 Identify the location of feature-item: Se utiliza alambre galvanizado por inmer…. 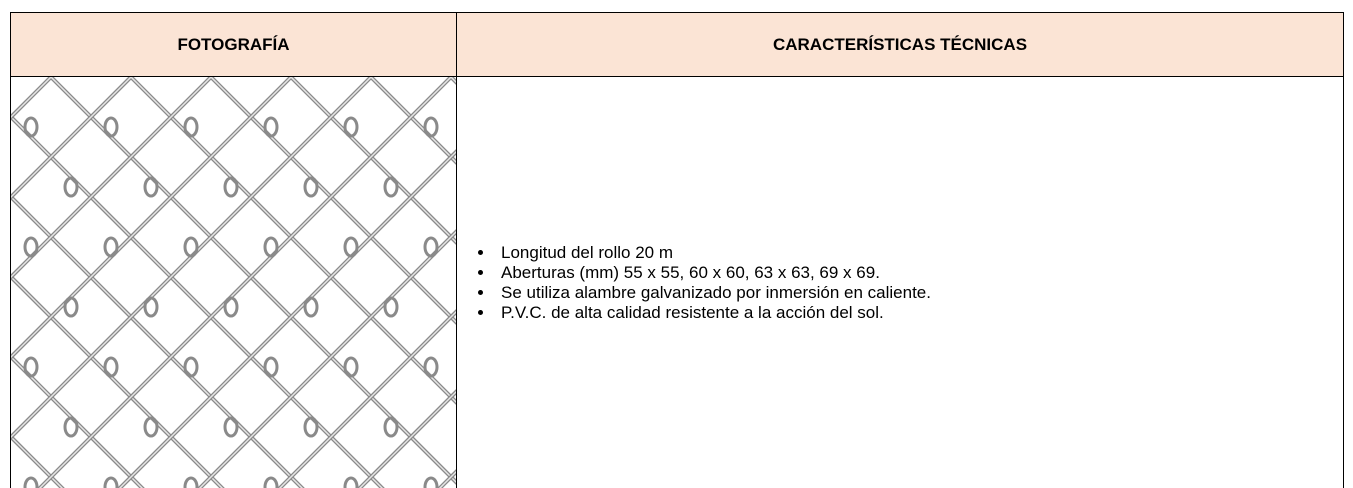
(919, 293).